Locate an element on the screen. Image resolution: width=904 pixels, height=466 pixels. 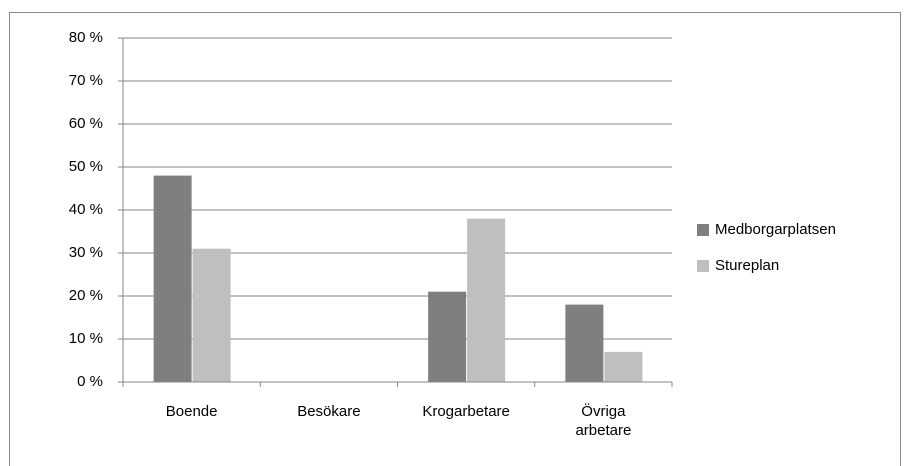
y-tick-label: 60 % is located at coordinates (86, 123).